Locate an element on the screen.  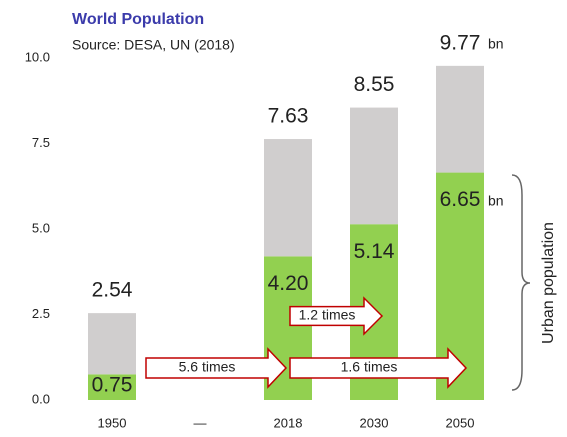
value-label: 4.20 is located at coordinates (288, 283).